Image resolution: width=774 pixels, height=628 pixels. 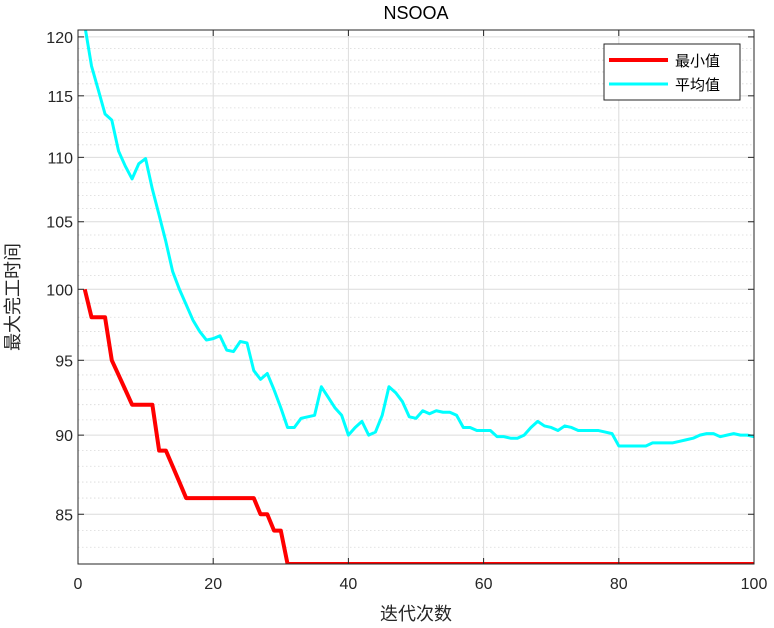 What do you see at coordinates (13, 297) in the screenshot?
I see `y-axis-label: 最大完工时间` at bounding box center [13, 297].